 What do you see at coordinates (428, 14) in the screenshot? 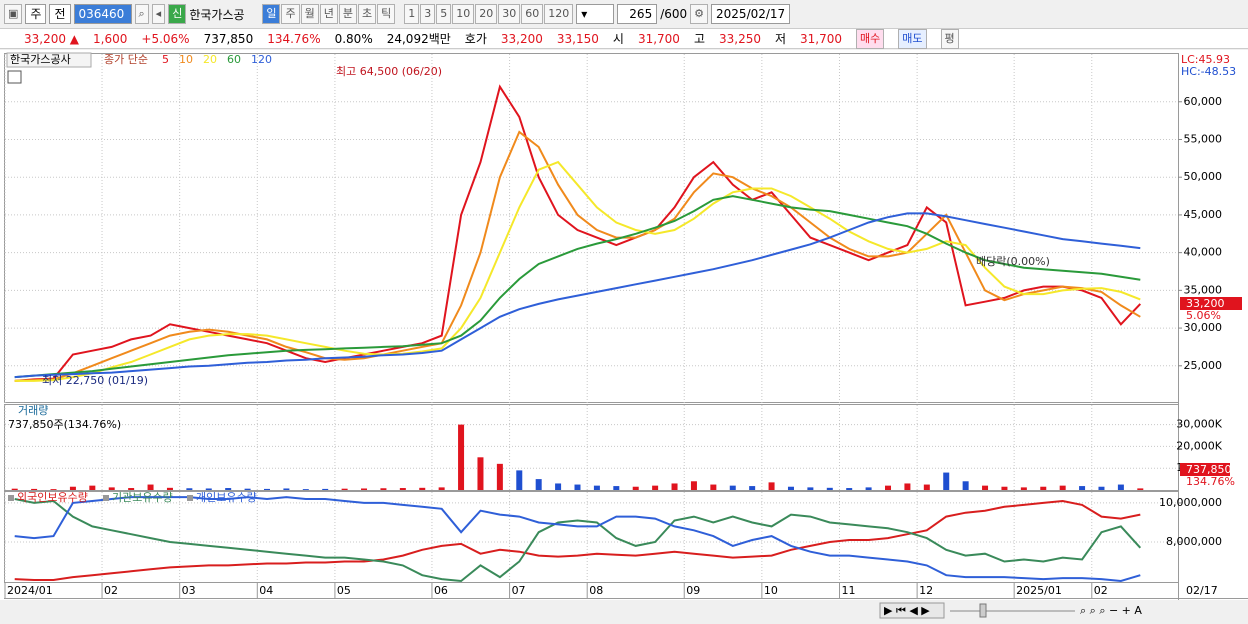
I see `interval-button: 3` at bounding box center [428, 14].